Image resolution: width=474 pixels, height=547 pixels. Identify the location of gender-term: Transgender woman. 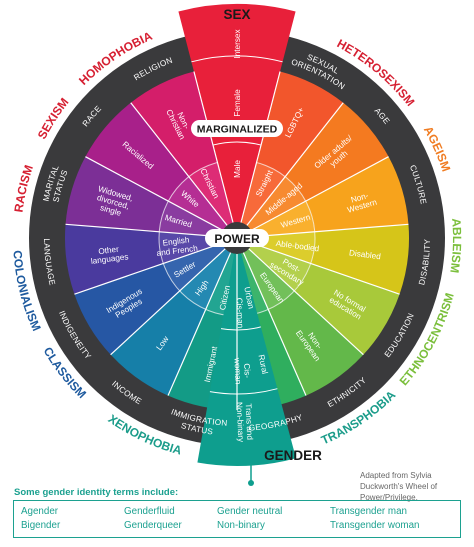
(375, 525).